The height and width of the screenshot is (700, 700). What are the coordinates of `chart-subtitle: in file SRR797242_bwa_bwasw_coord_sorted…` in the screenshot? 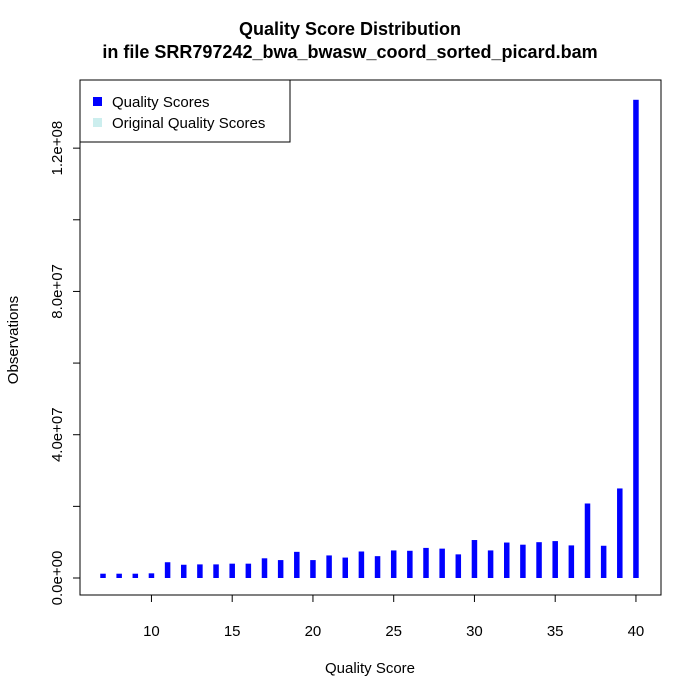 It's located at (350, 52).